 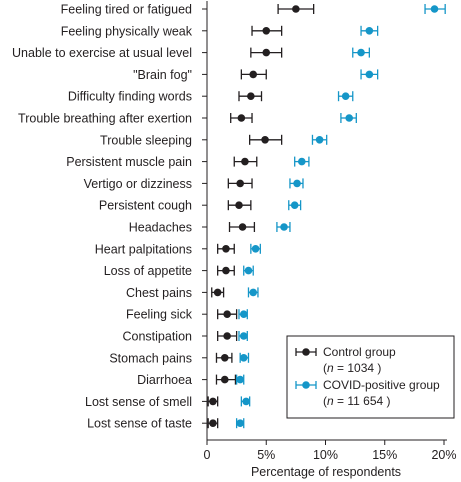 I want to click on category-label: Difficulty finding words, so click(x=130, y=97).